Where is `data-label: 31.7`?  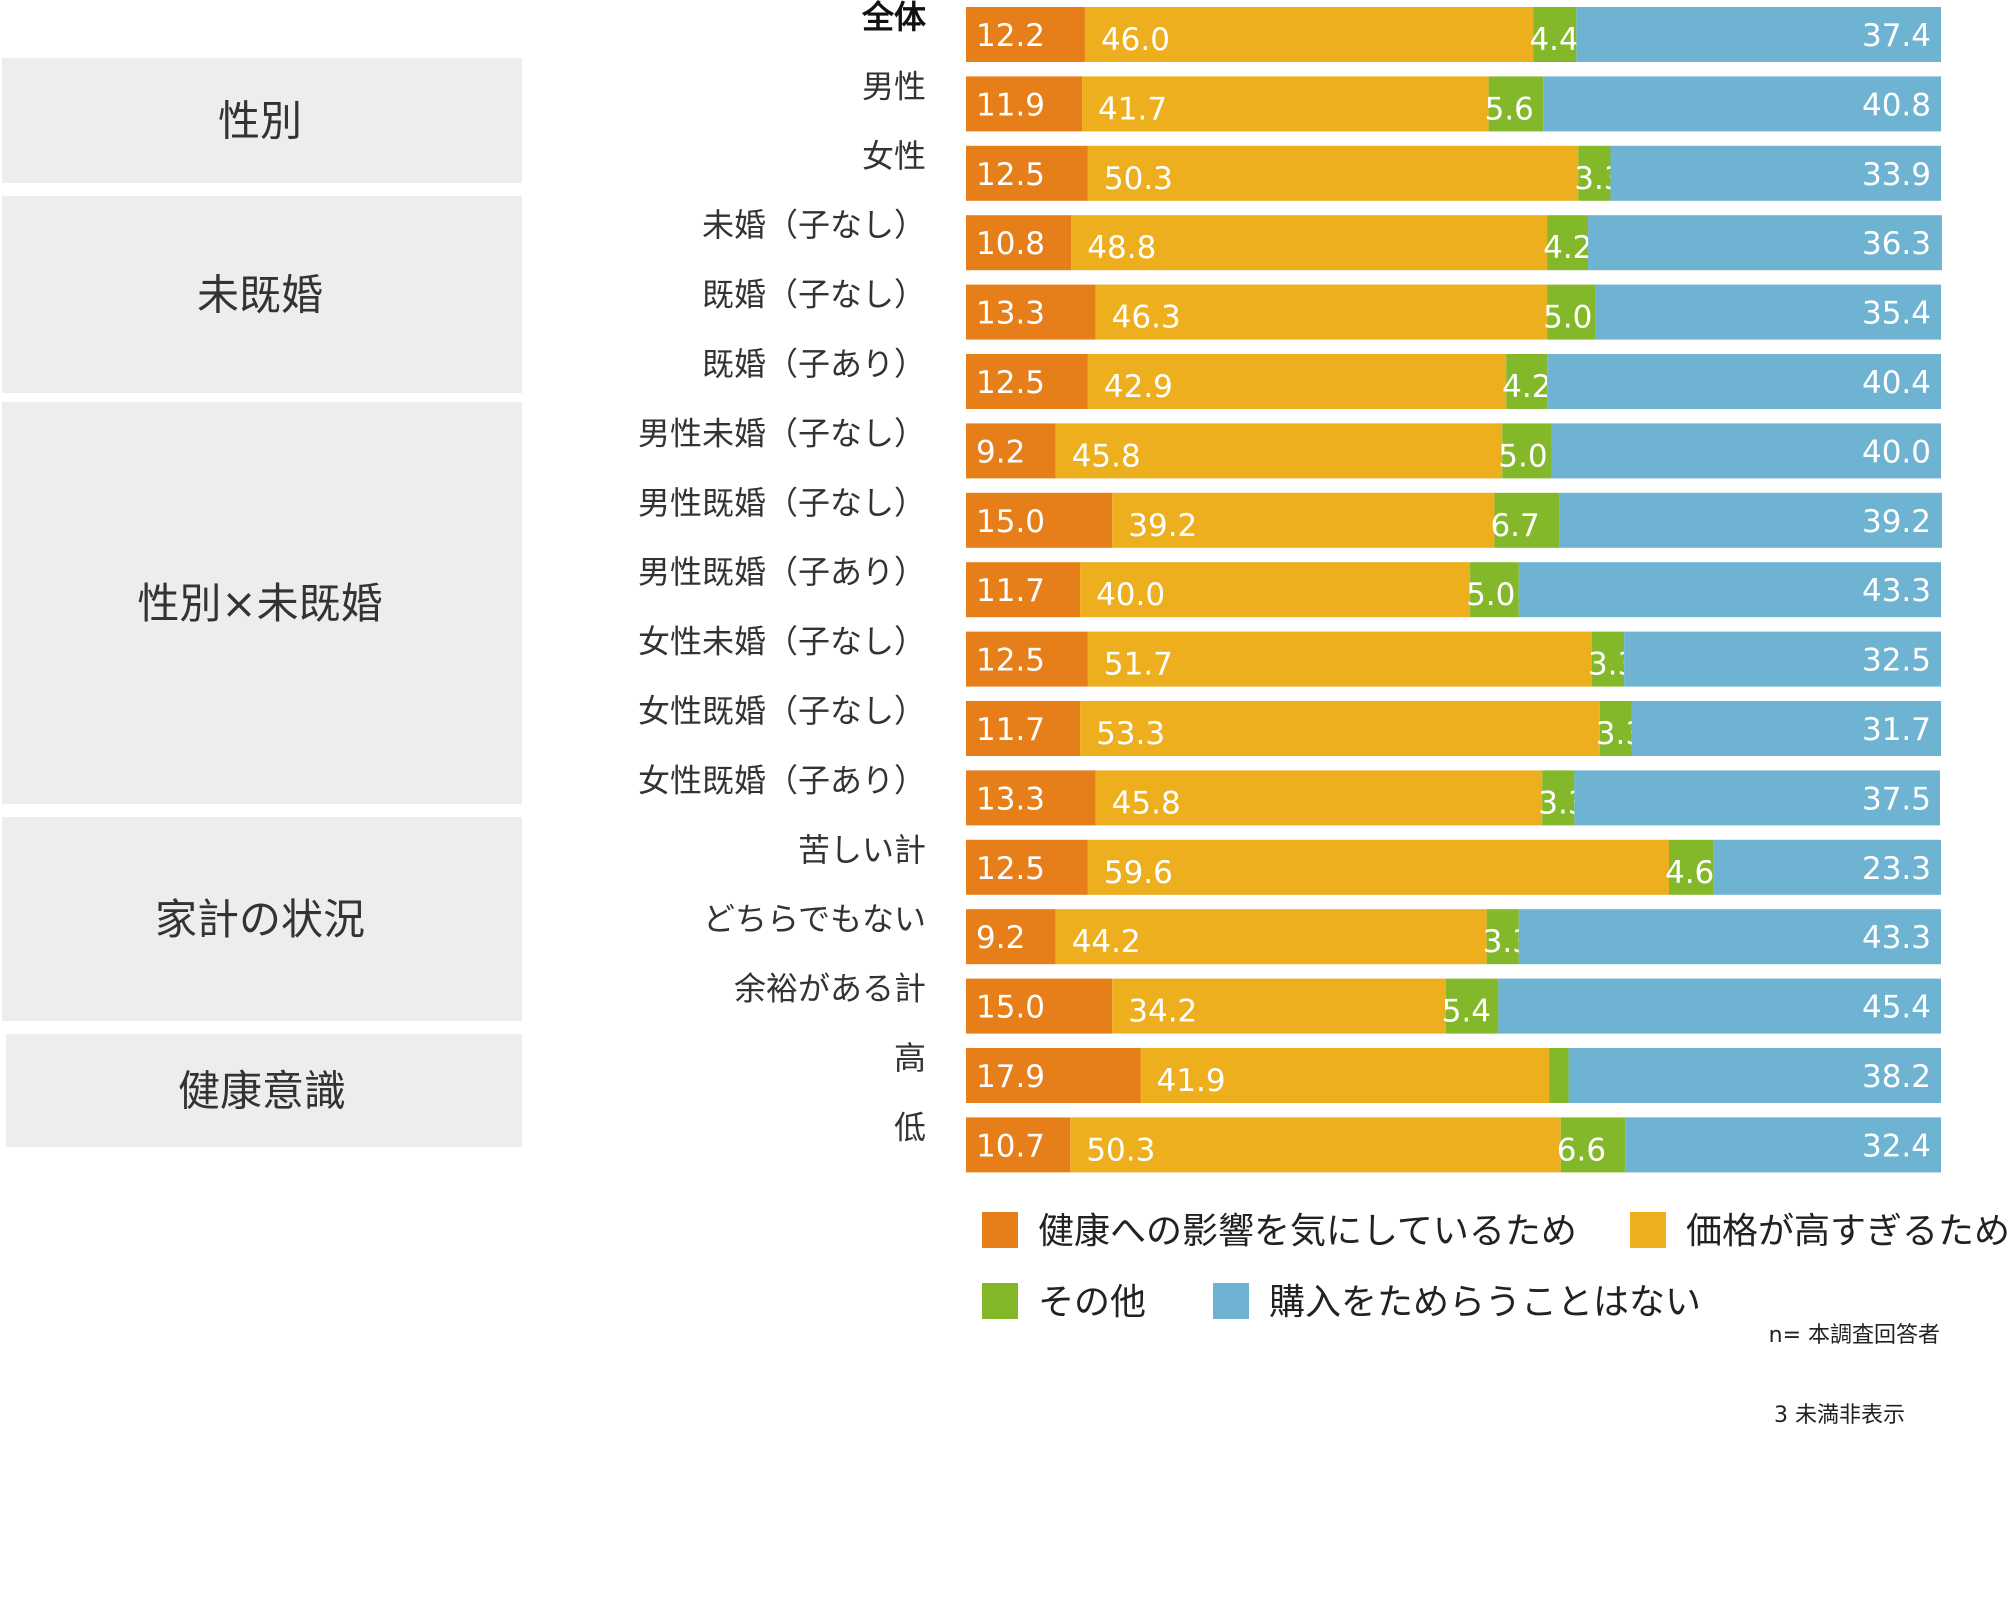
data-label: 31.7 is located at coordinates (1896, 730).